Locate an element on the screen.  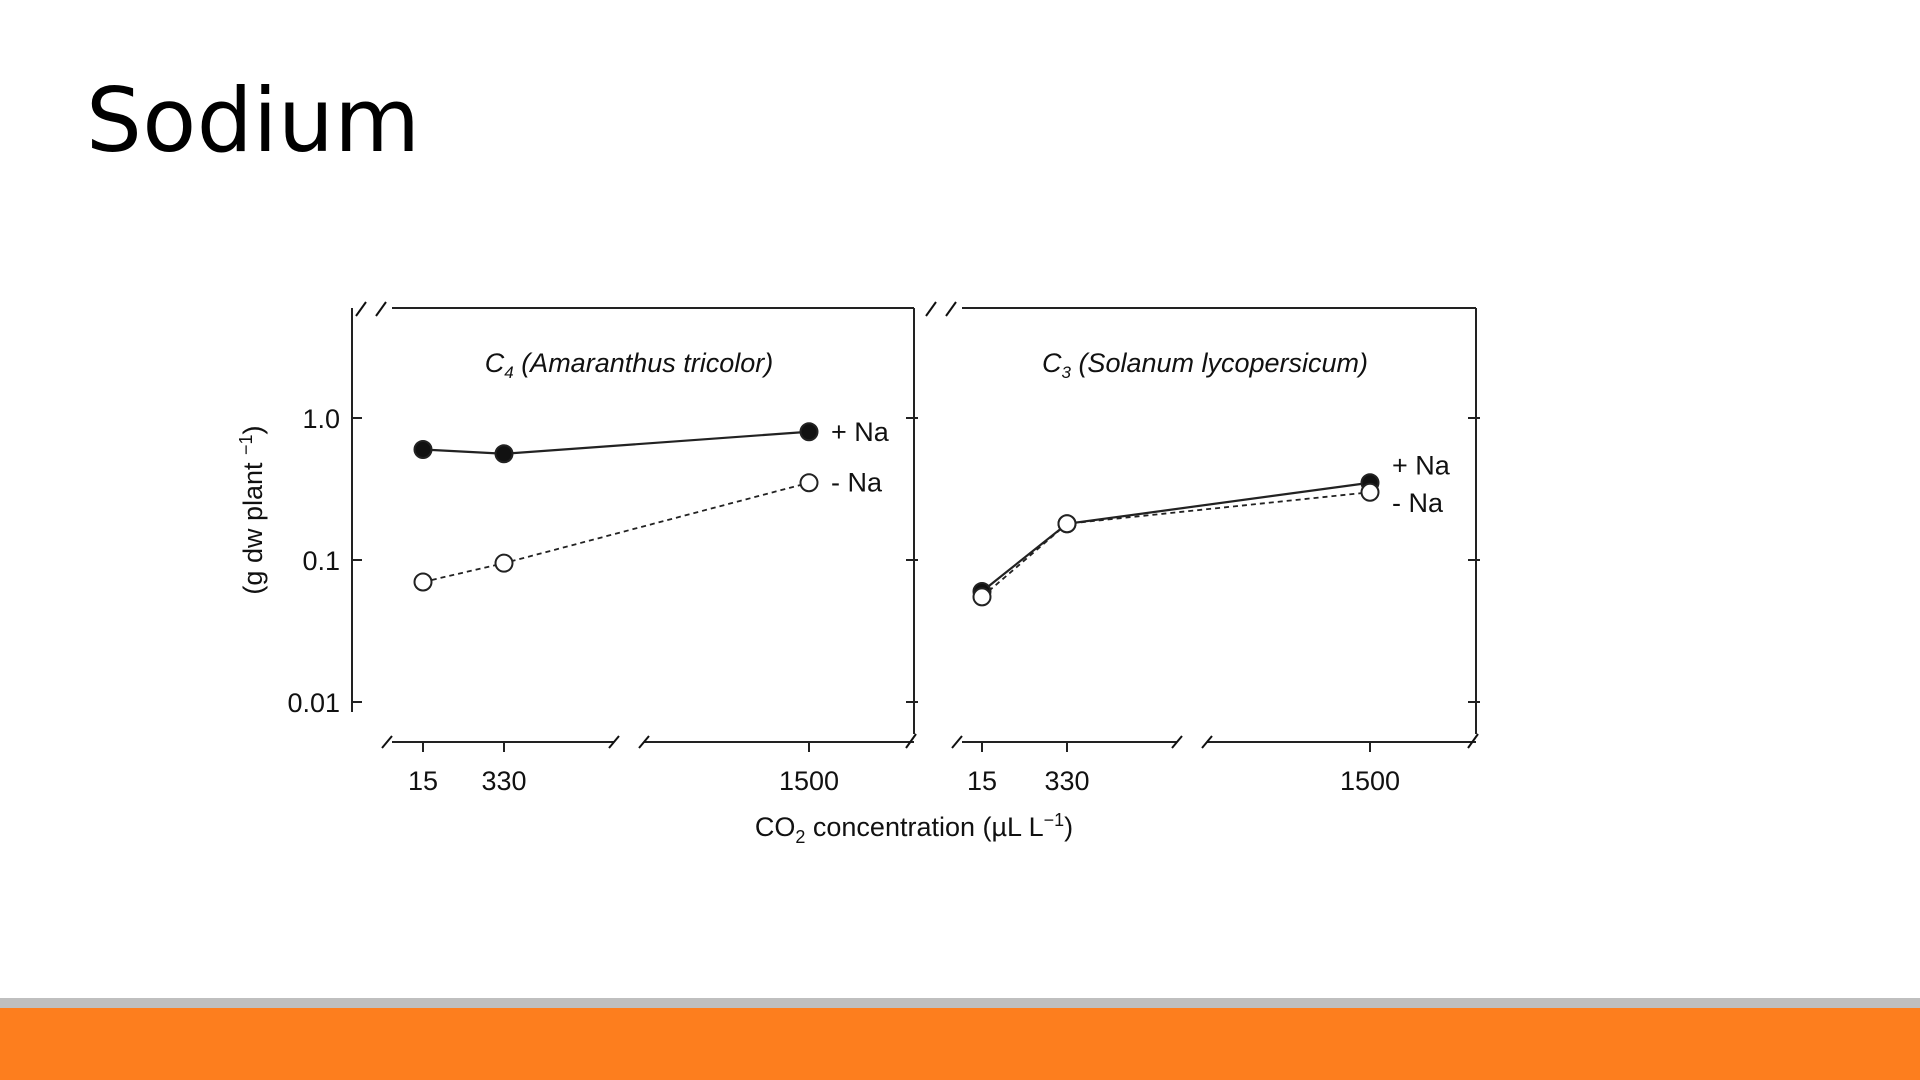
footer-gray-stripe is located at coordinates (960, 1003).